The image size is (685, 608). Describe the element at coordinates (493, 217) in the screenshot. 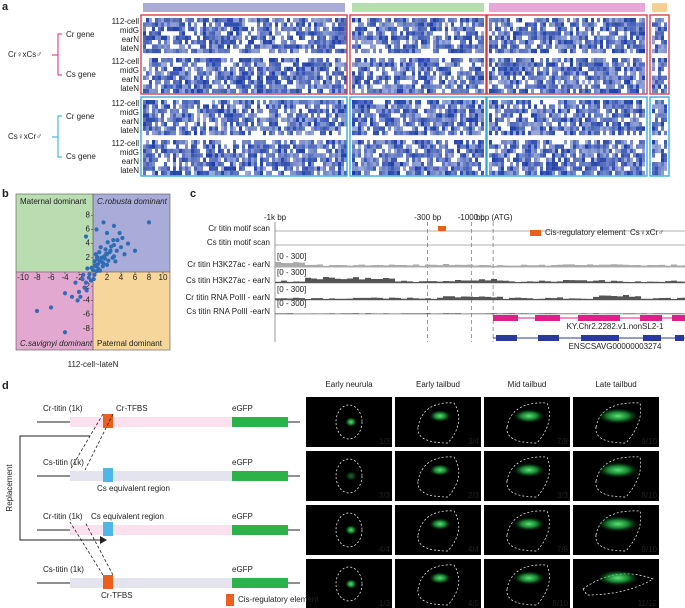

I see `position-label: 0 bp (ATG)` at that location.